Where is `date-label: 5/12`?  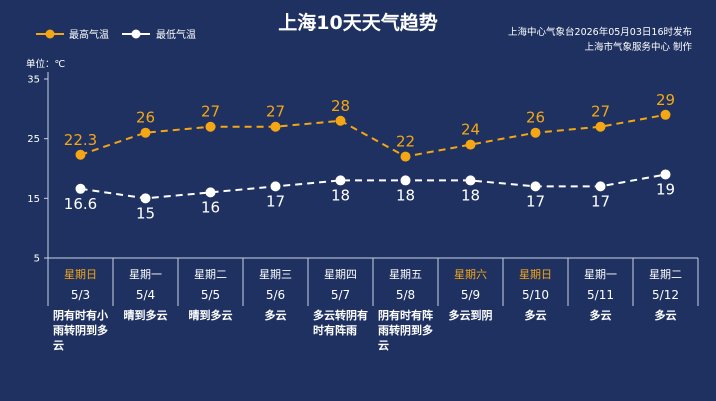
date-label: 5/12 is located at coordinates (665, 295).